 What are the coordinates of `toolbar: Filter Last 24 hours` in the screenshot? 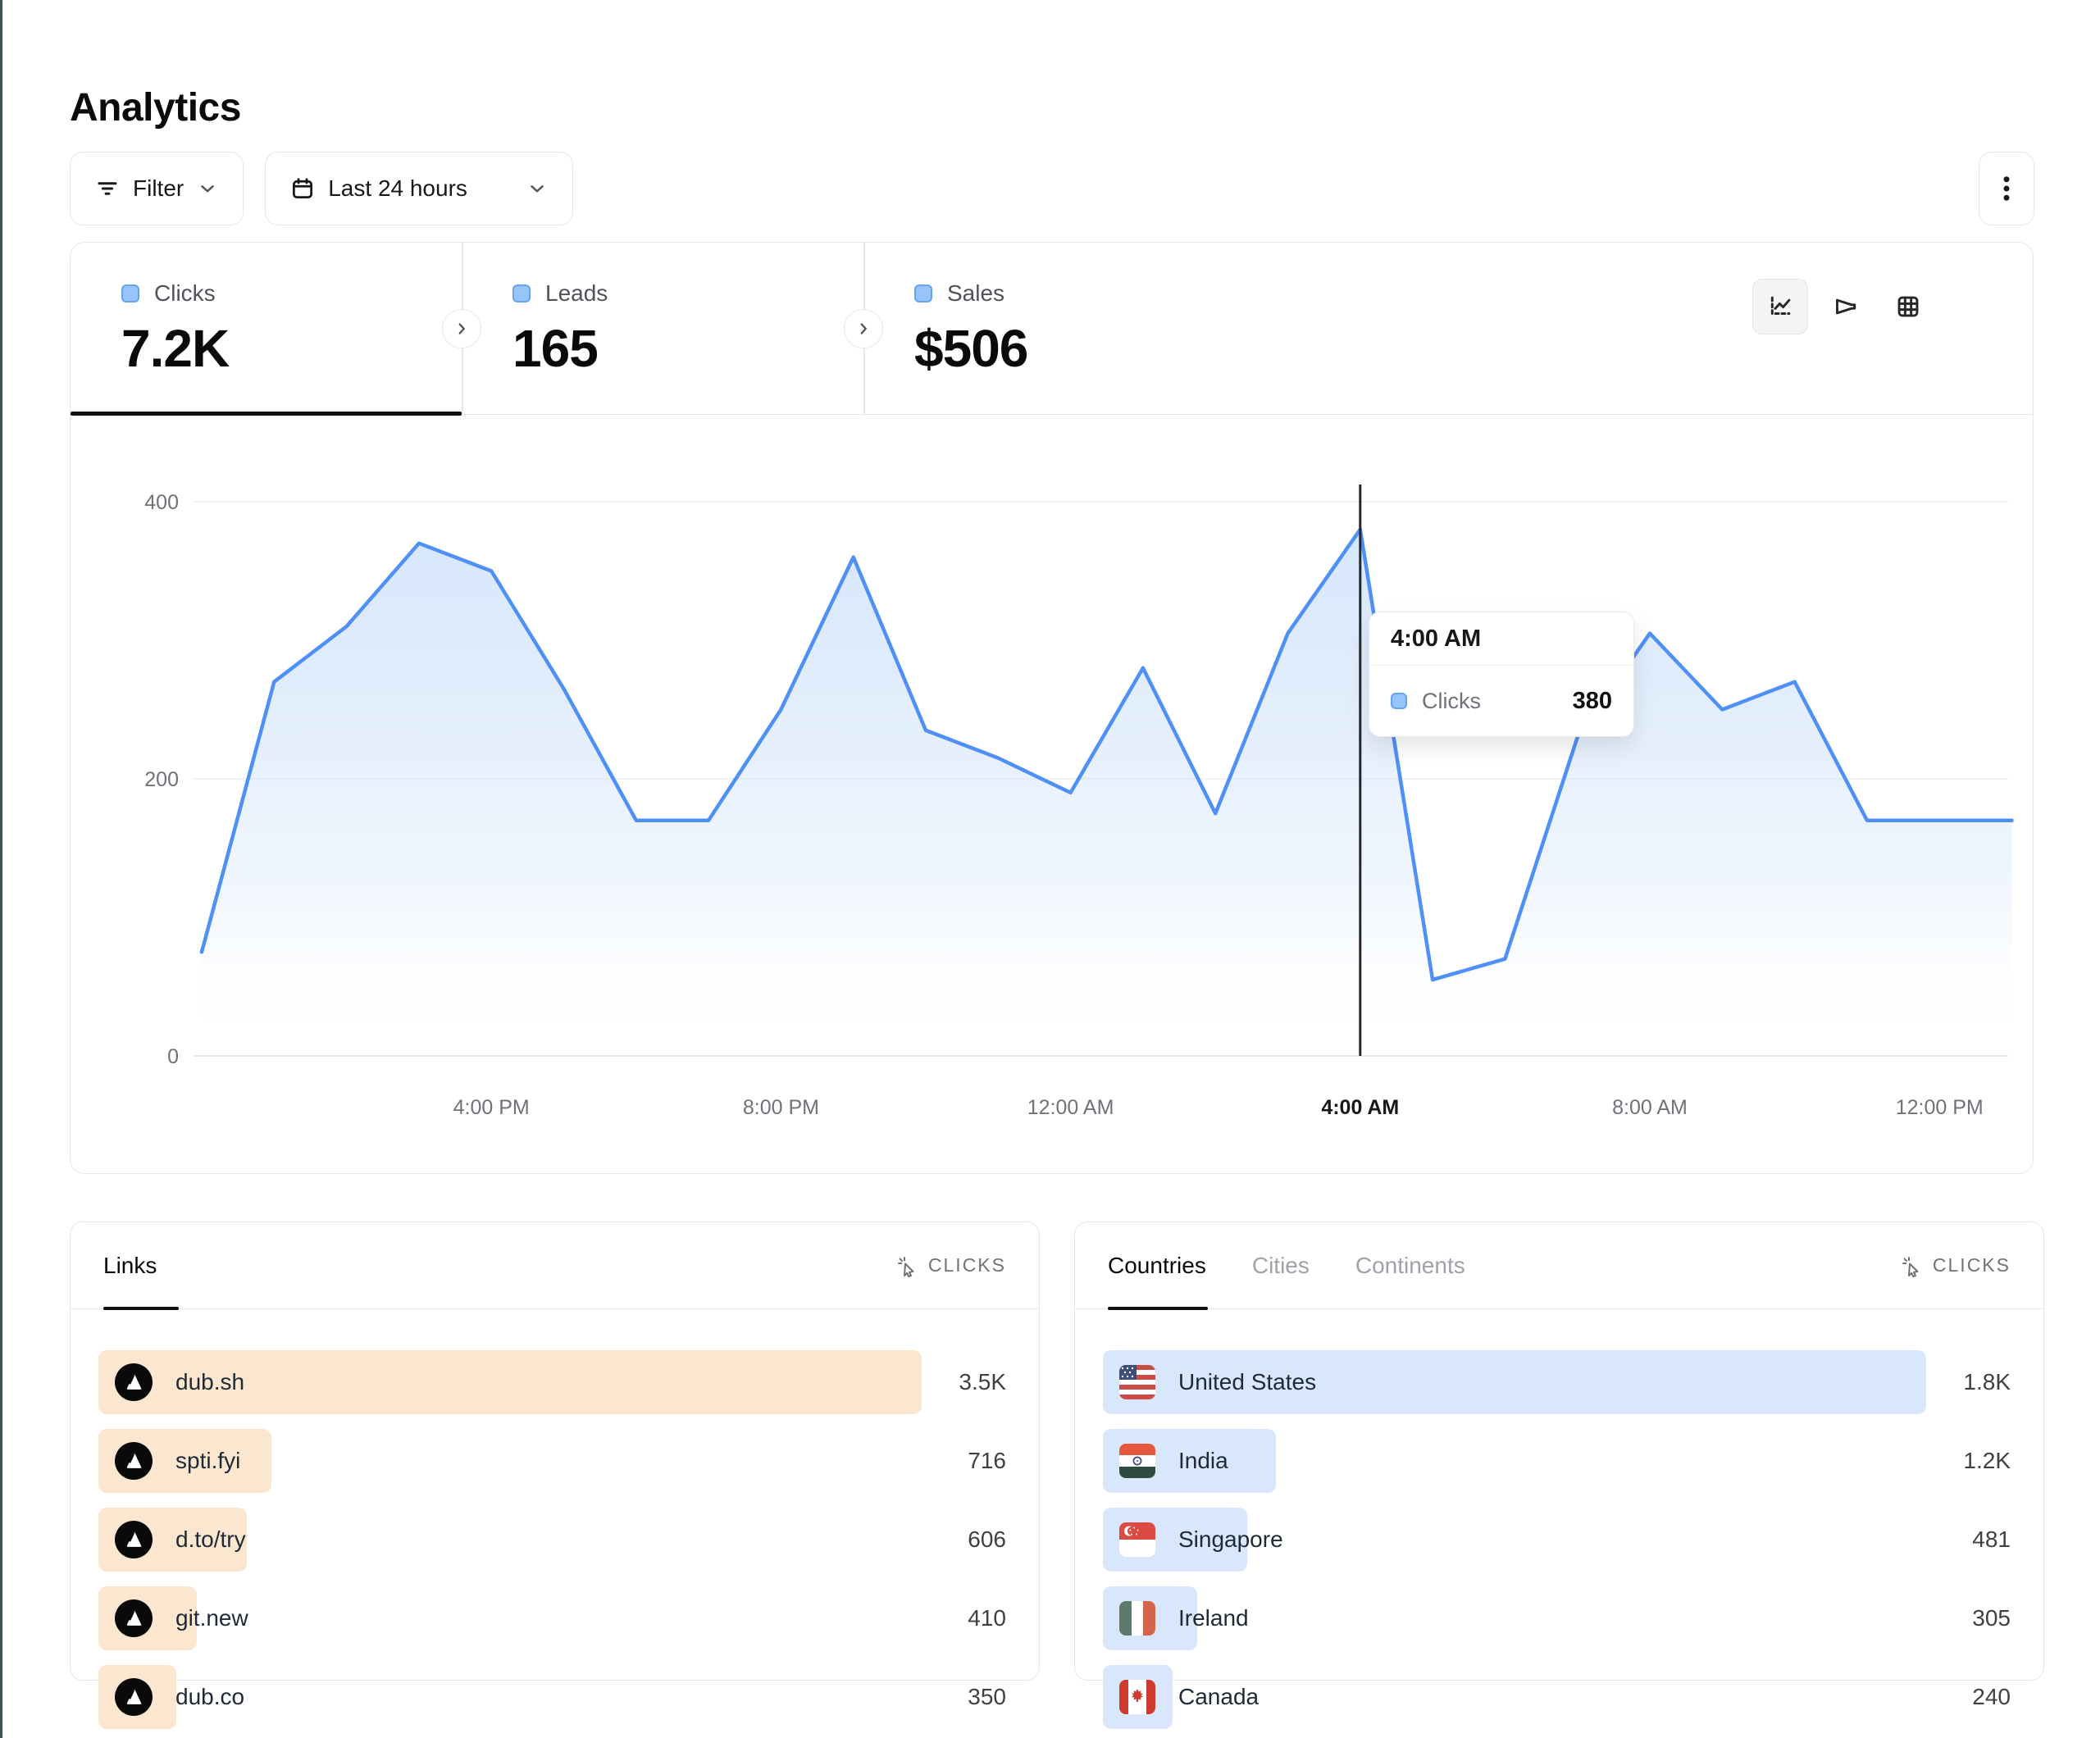 It's located at (321, 188).